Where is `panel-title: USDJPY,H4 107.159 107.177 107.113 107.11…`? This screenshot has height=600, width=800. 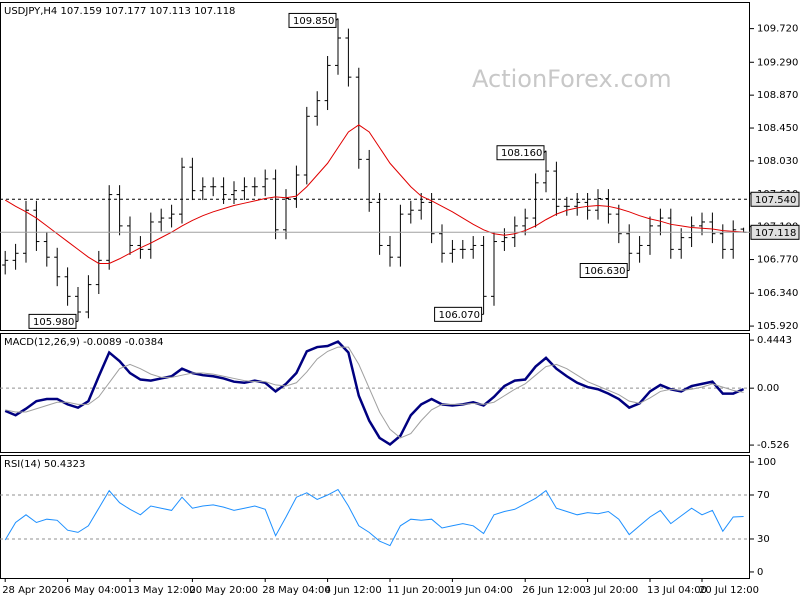 panel-title: USDJPY,H4 107.159 107.177 107.113 107.11… is located at coordinates (119, 11).